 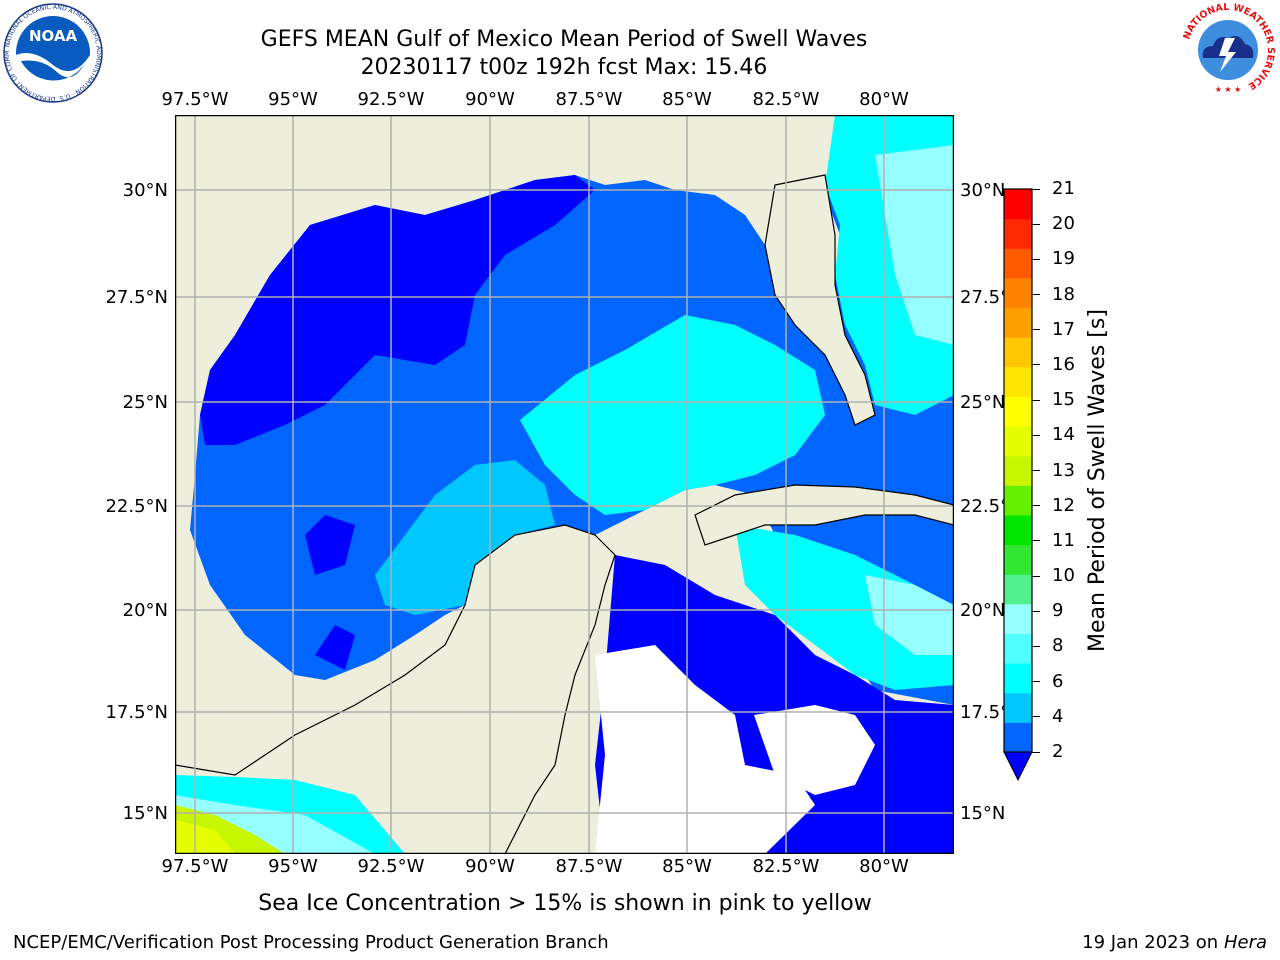 What do you see at coordinates (564, 67) in the screenshot?
I see `map-subtitle: 20230117 t00z 192h fcst Max: 15.46` at bounding box center [564, 67].